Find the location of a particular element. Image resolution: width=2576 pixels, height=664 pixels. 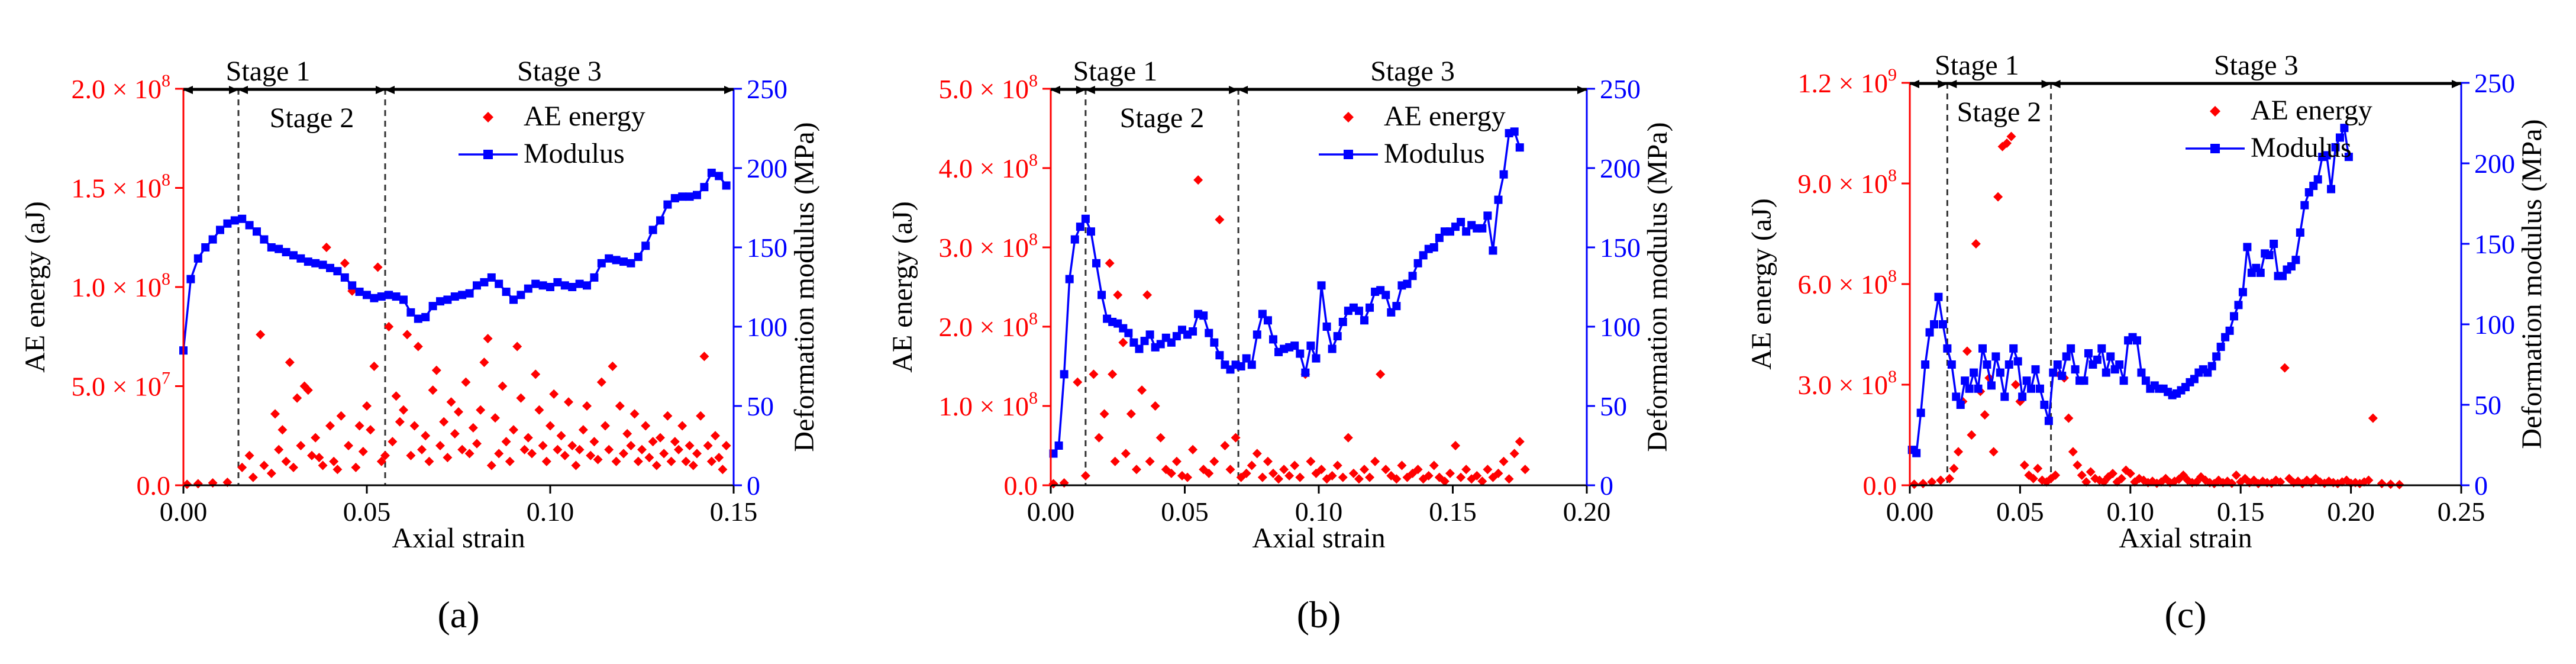

y-left-tick-label: 9.0 × 10⁸ is located at coordinates (1847, 182).